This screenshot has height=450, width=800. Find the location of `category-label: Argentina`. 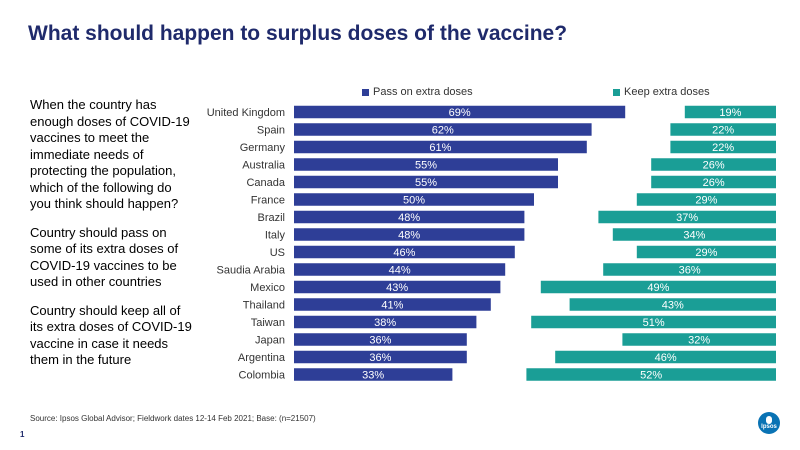

category-label: Argentina is located at coordinates (262, 358).